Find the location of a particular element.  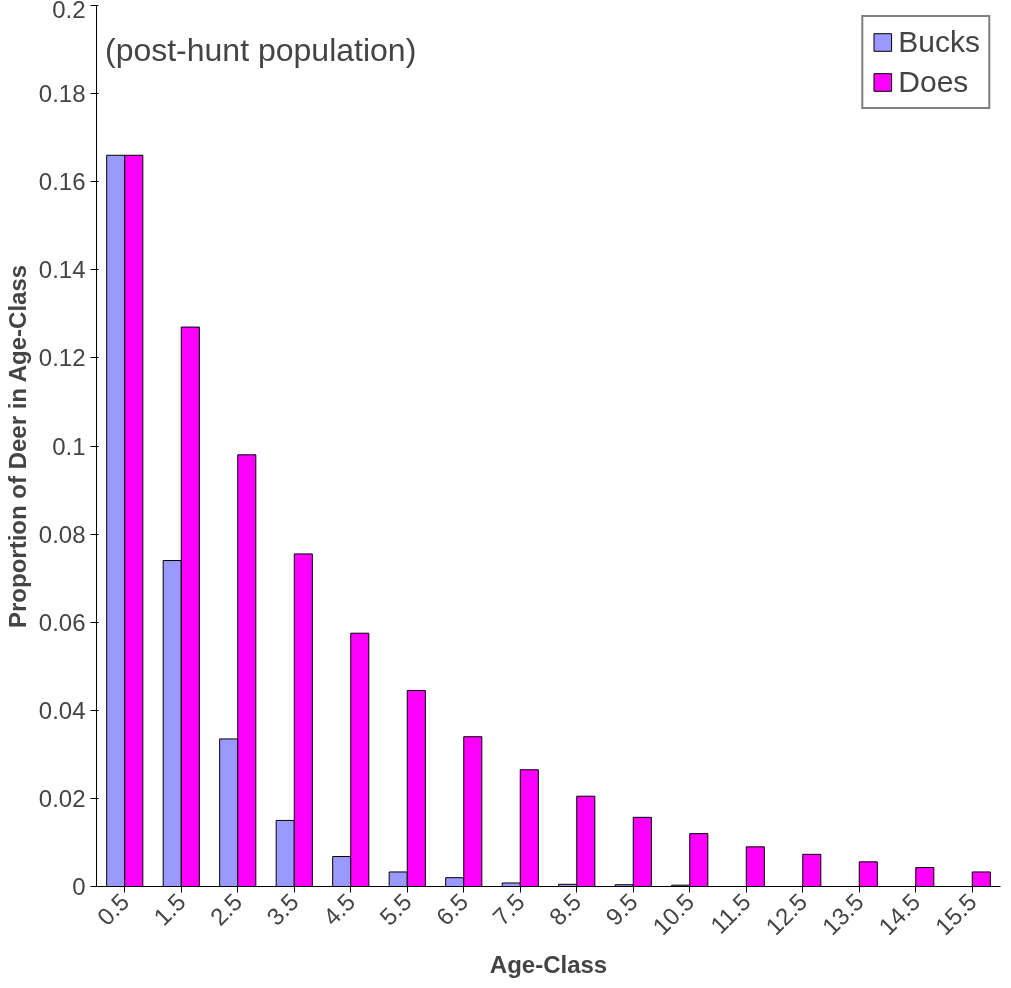

y-tick-label: 0.08 is located at coordinates (62, 534).